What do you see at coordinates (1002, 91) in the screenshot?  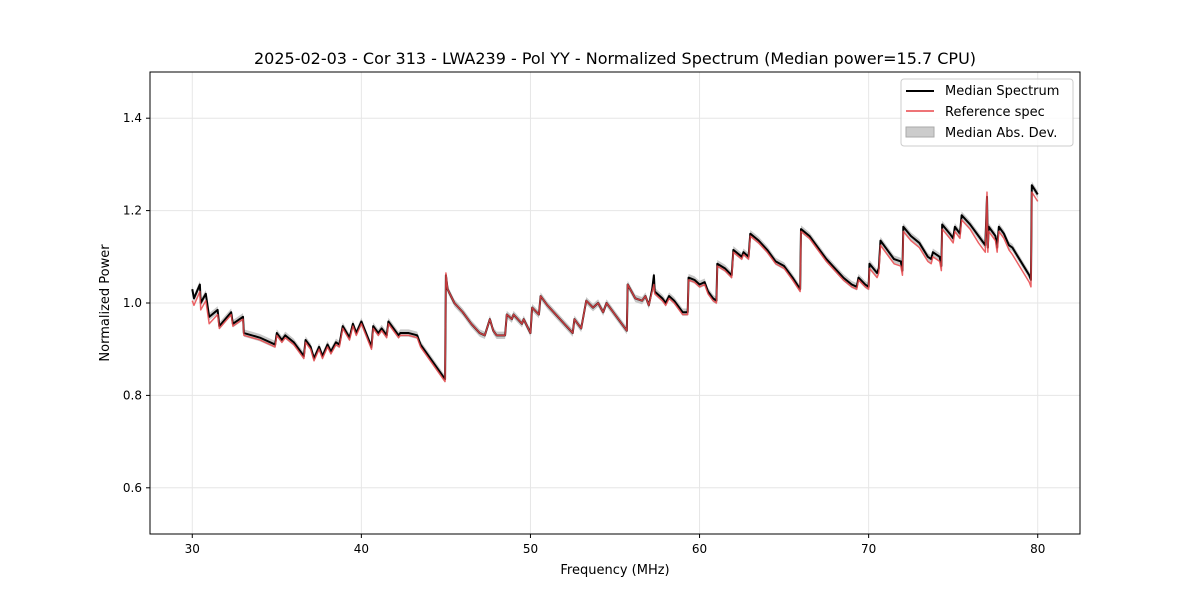 I see `legend-label-median: Median Spectrum` at bounding box center [1002, 91].